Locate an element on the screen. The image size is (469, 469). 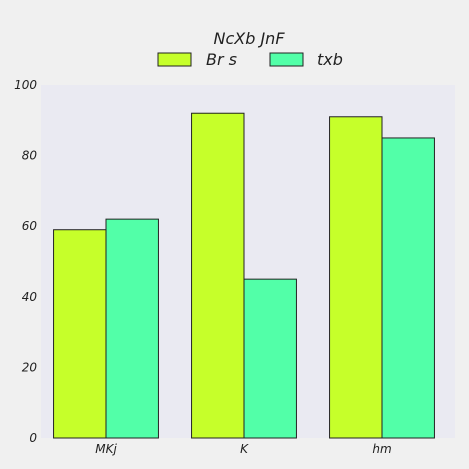
legend-label-series-2: txb is located at coordinates (330, 59).